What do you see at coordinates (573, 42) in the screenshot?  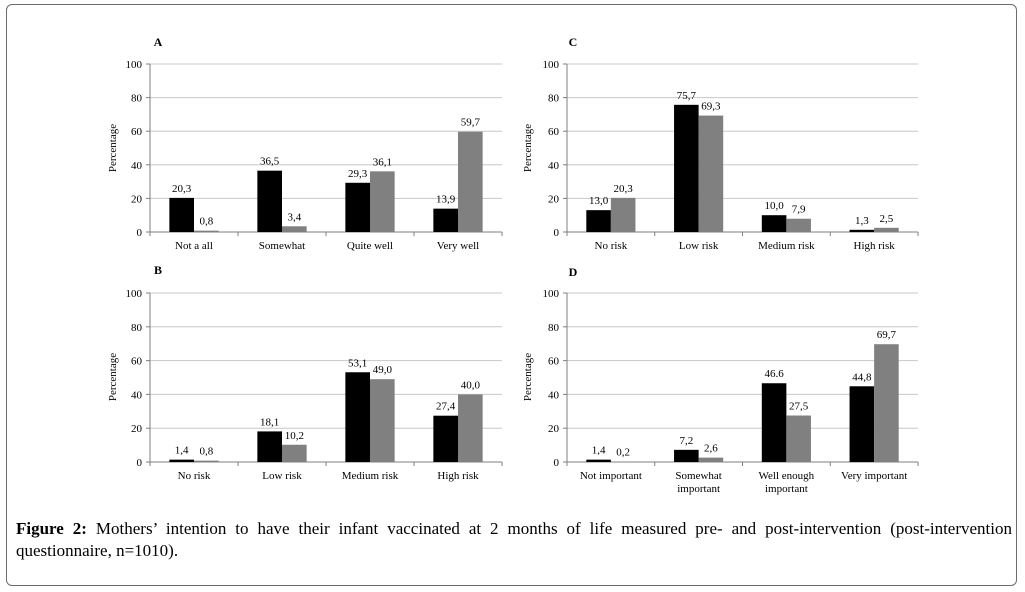 I see `panel-label-c: C` at bounding box center [573, 42].